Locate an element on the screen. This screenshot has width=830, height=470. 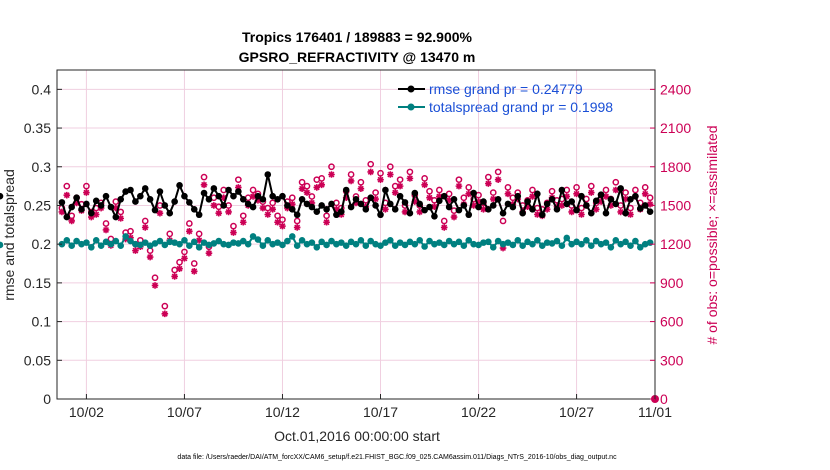
y-tick-label: 0.2 is located at coordinates (42, 244).